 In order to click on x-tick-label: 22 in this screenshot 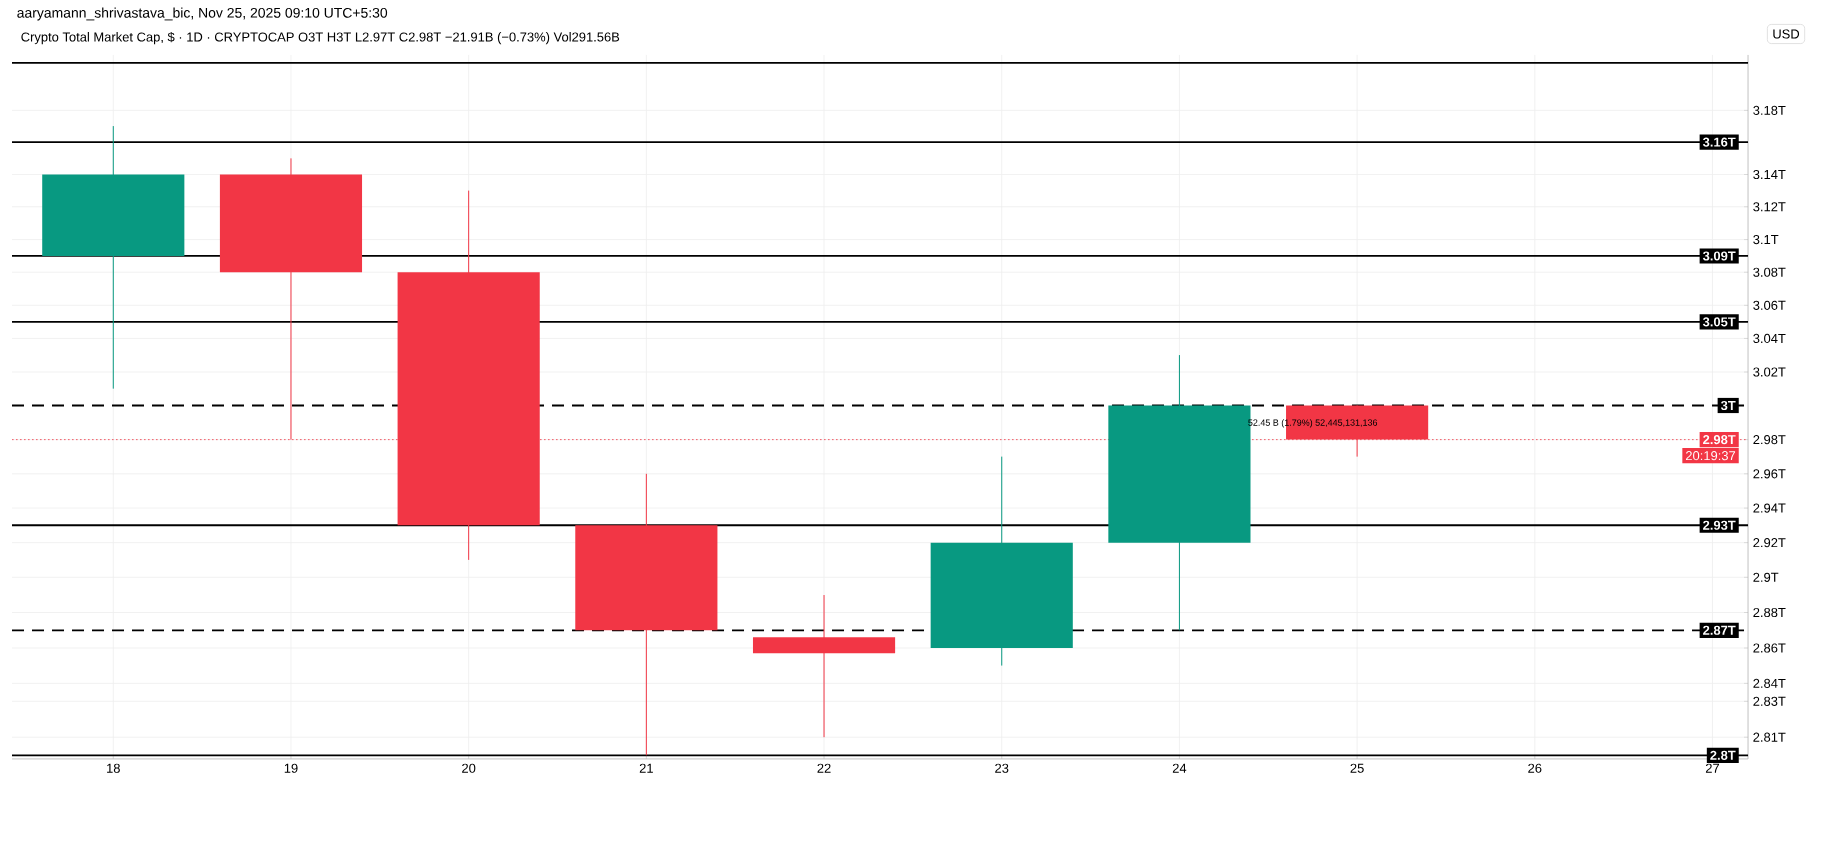, I will do `click(824, 768)`.